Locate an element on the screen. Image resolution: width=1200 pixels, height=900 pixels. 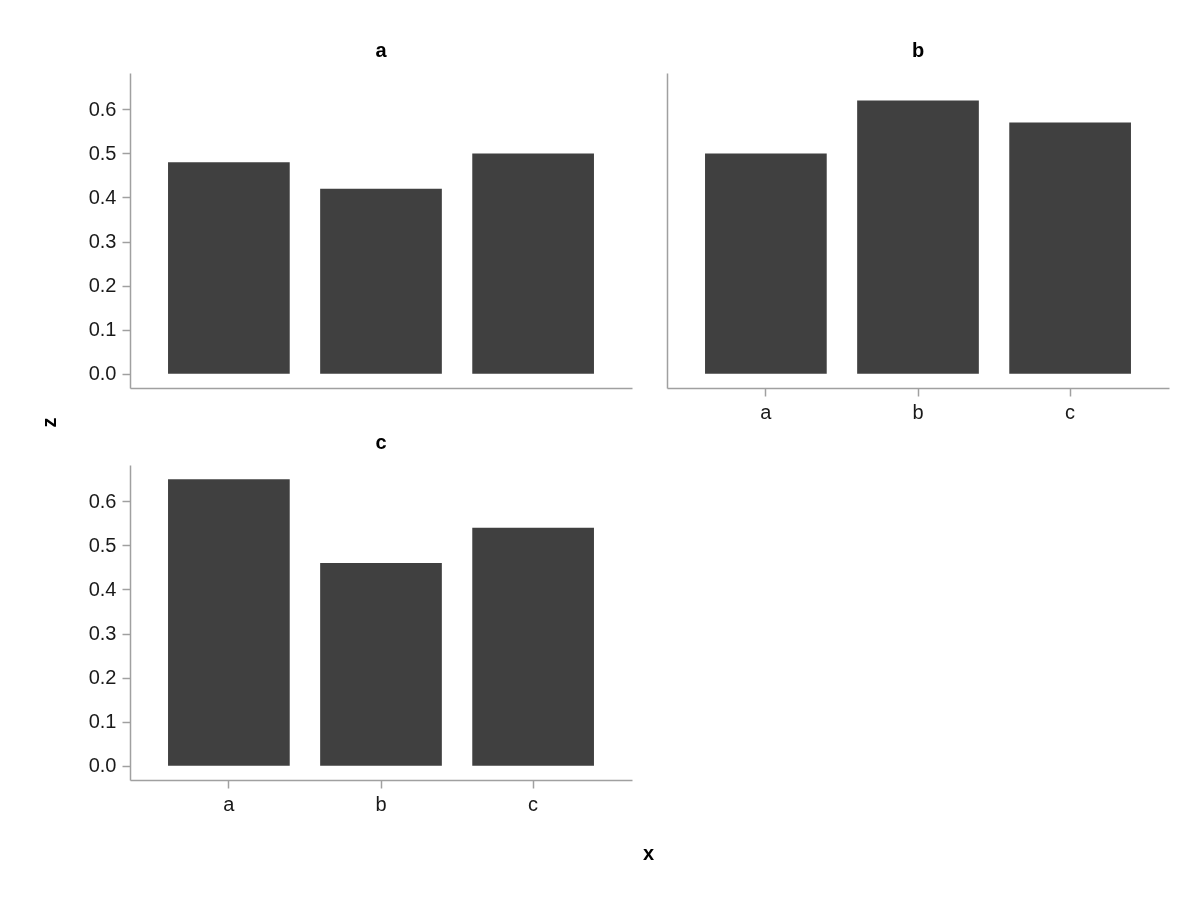
x-axis-title: x is located at coordinates (649, 853).